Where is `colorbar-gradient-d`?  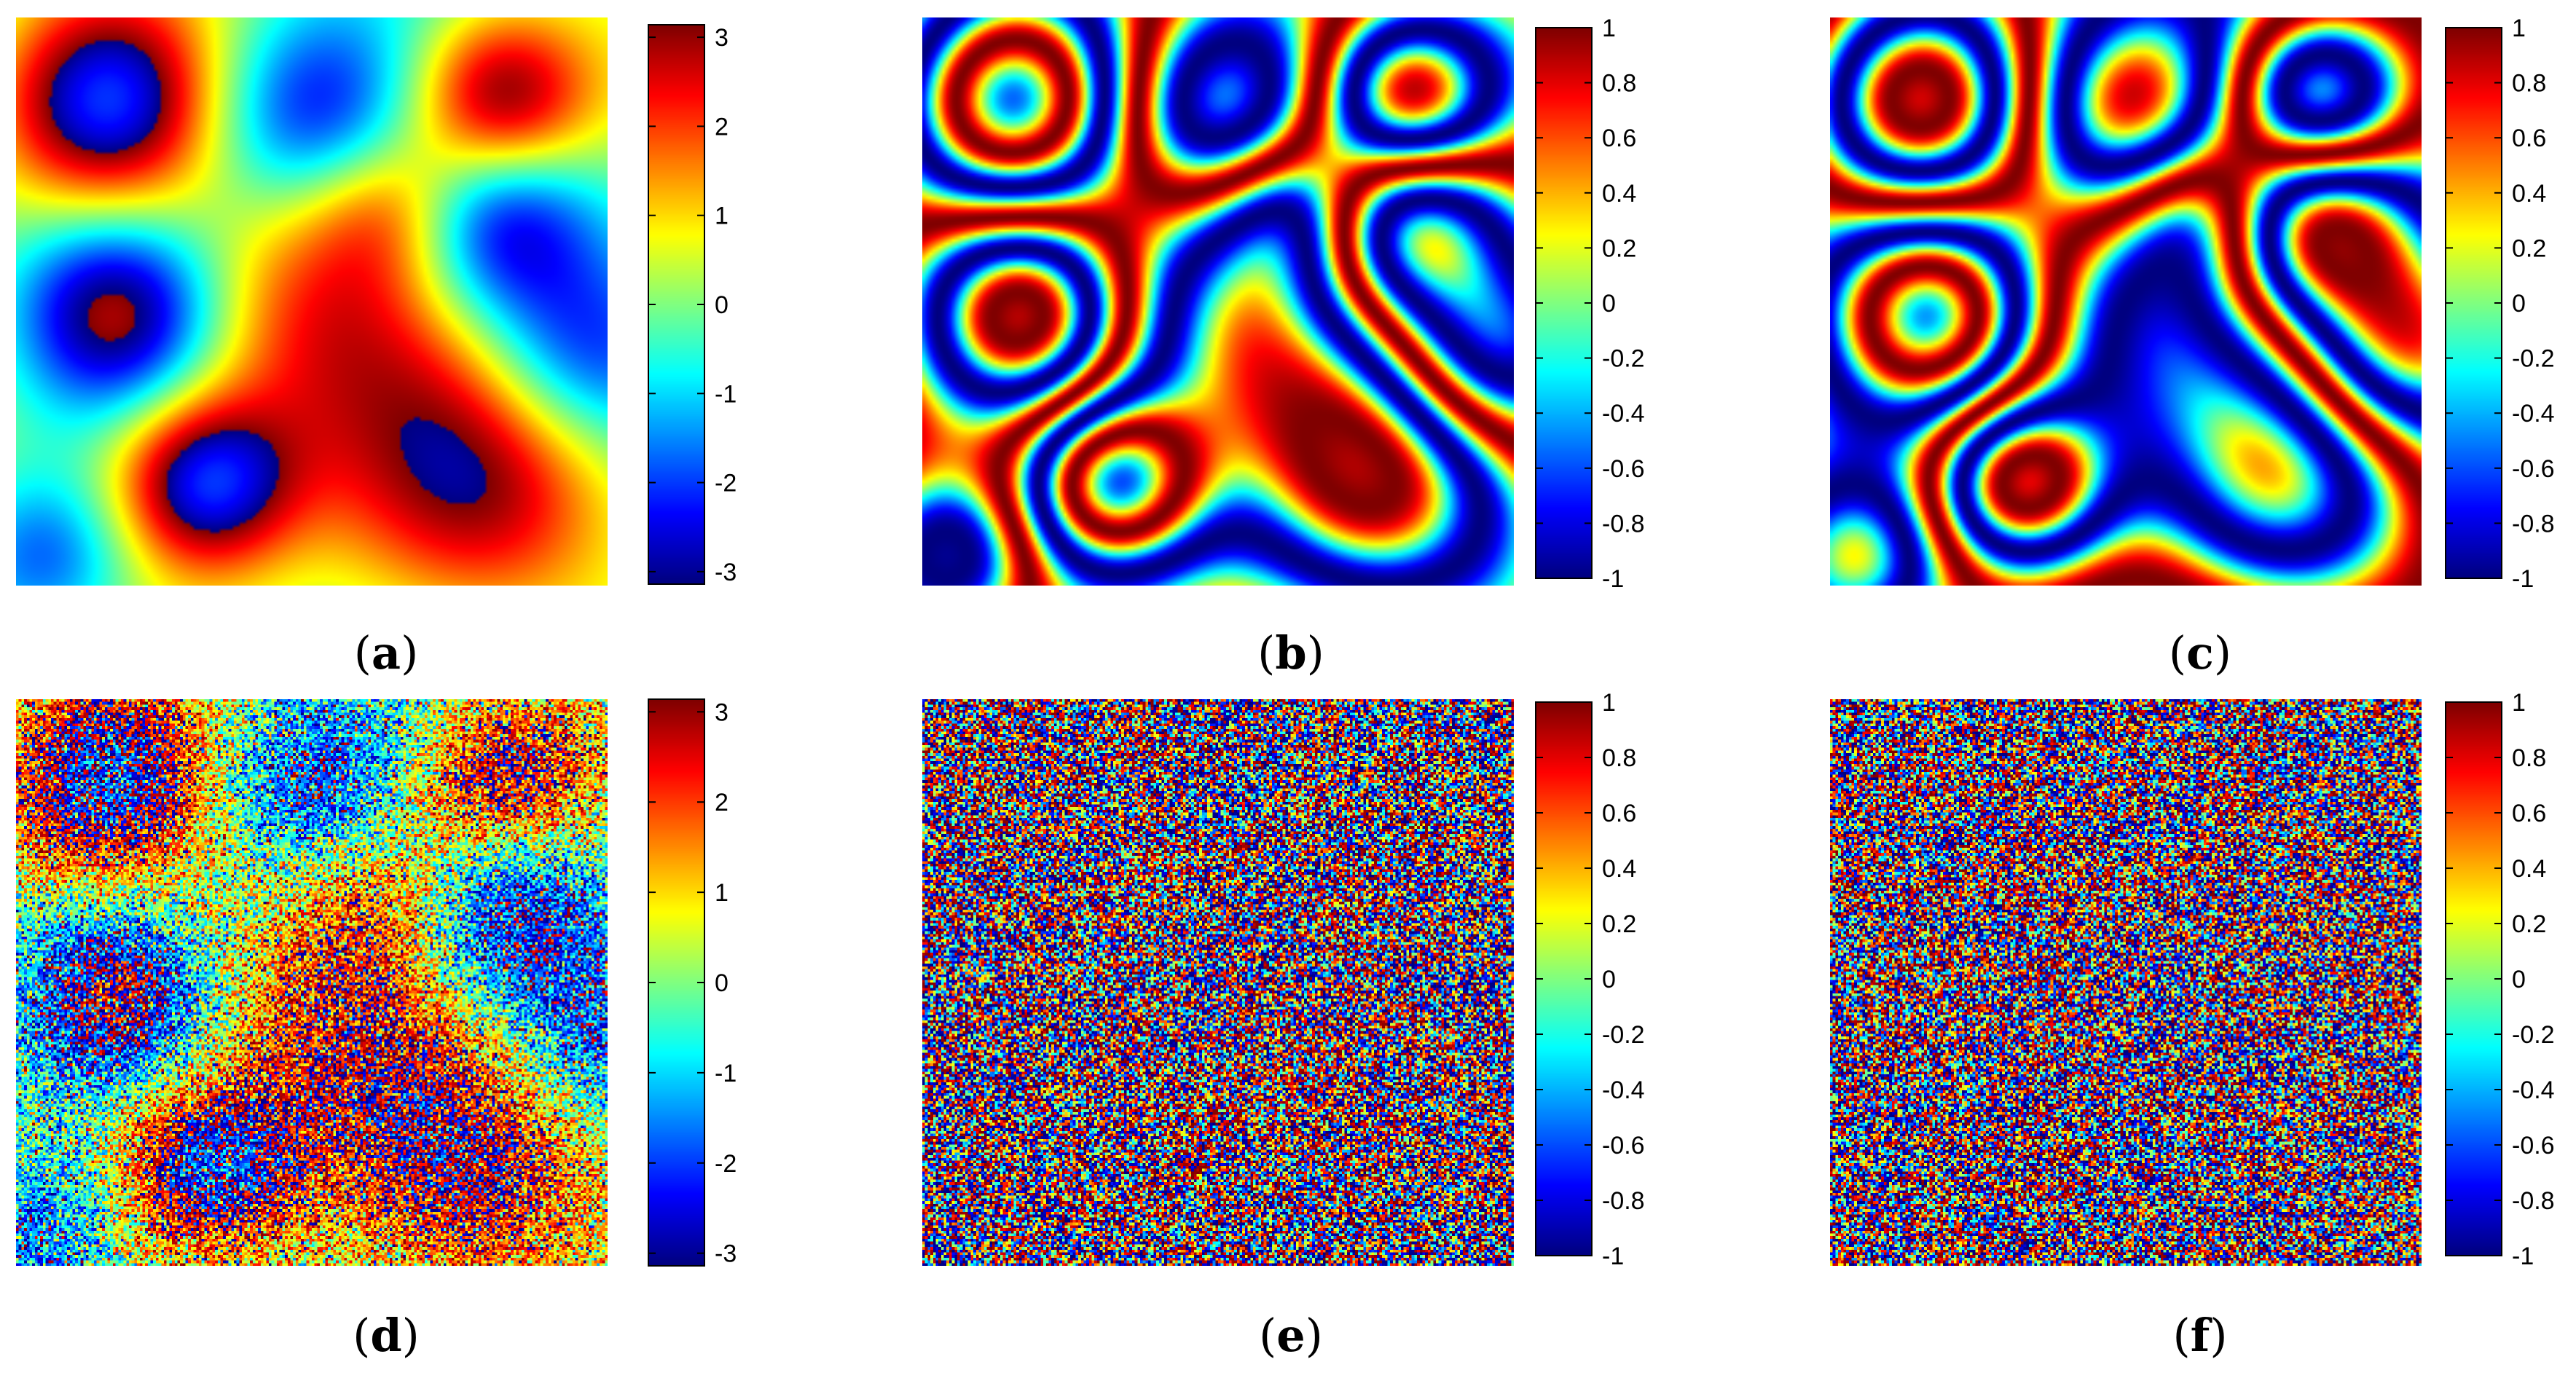 colorbar-gradient-d is located at coordinates (676, 983).